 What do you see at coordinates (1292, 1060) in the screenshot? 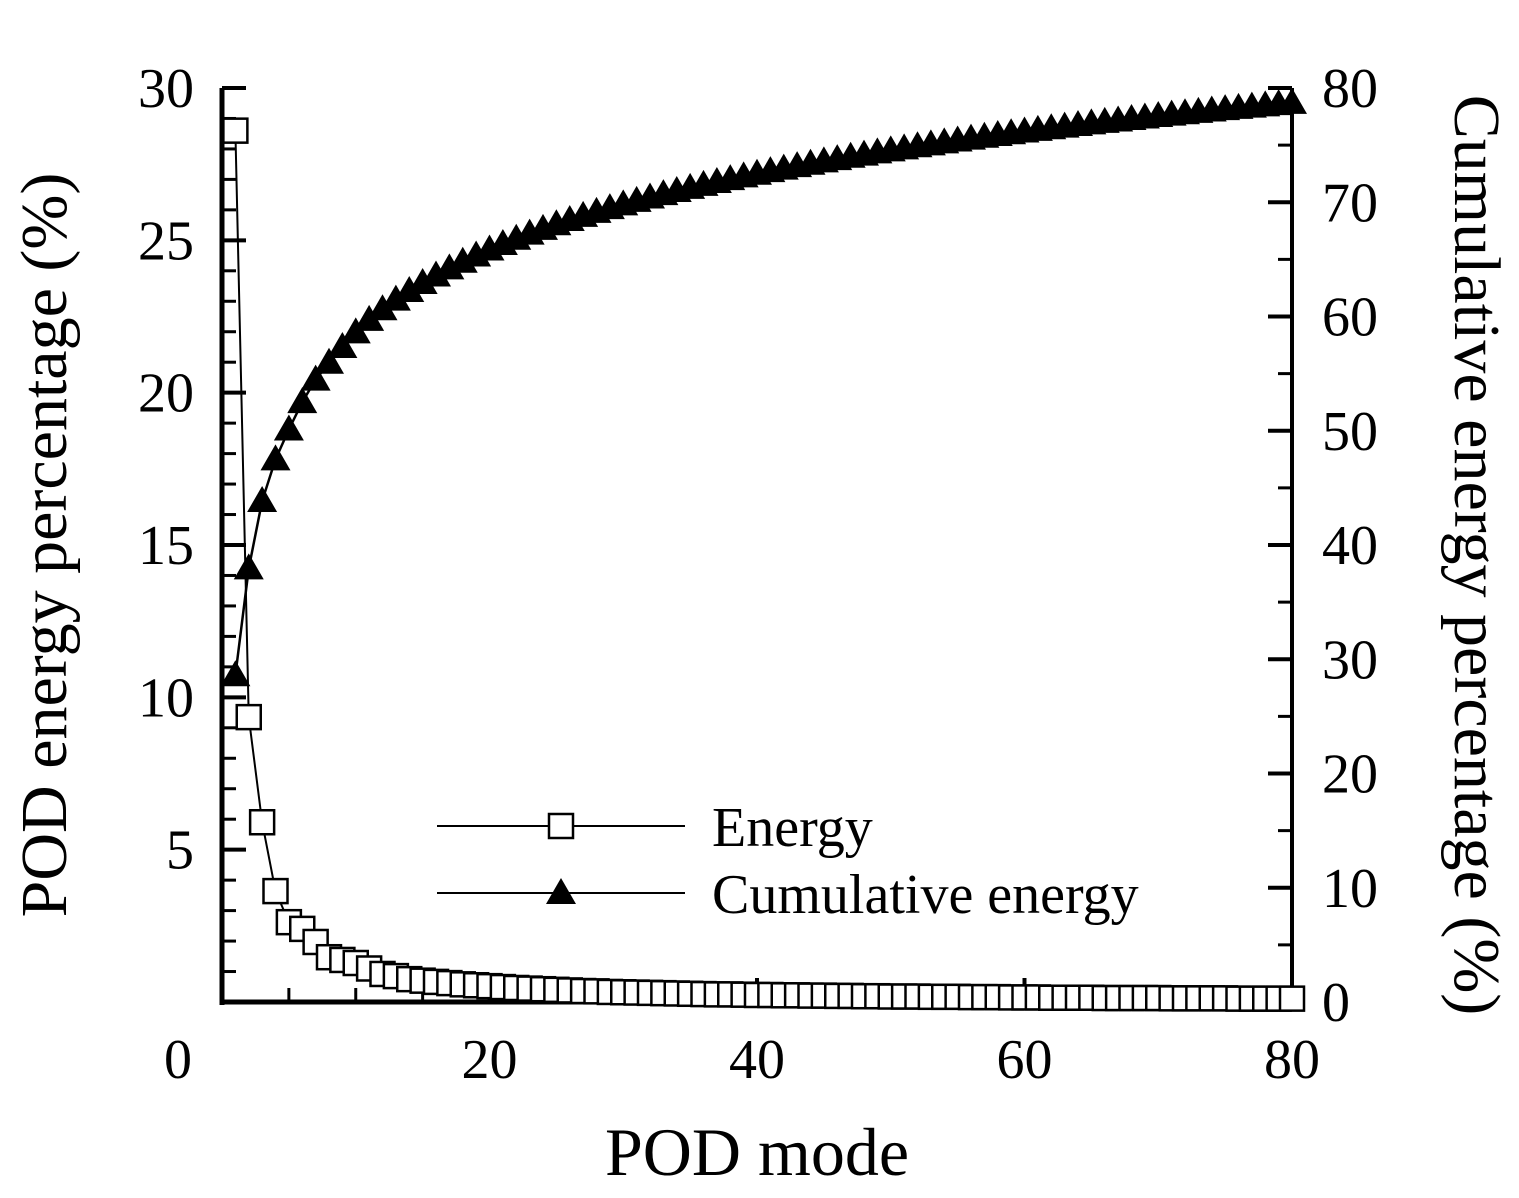
I see `x-tick-label: 80` at bounding box center [1292, 1060].